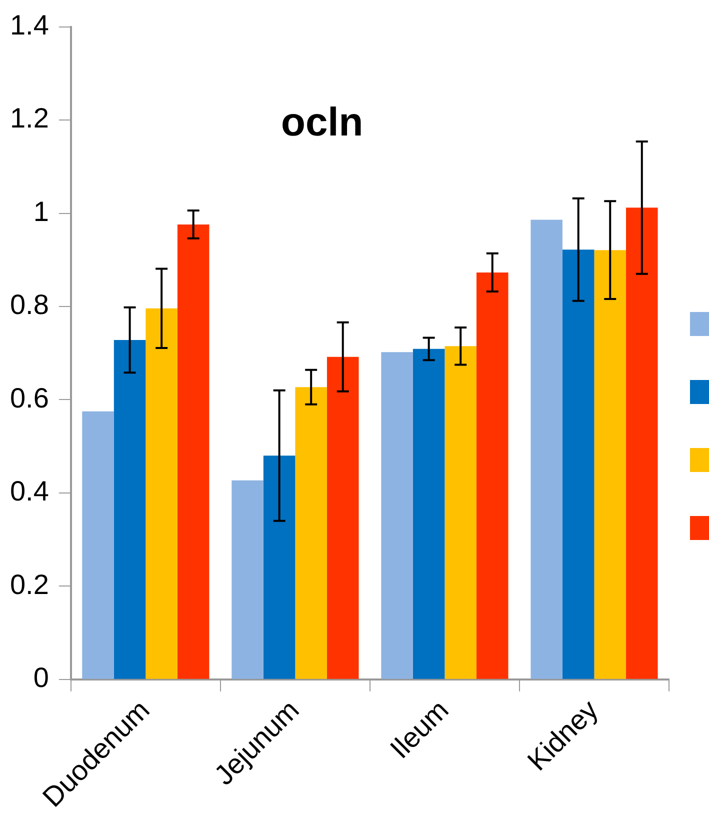 The width and height of the screenshot is (709, 818). I want to click on y-tick-label: 0.8, so click(29, 304).